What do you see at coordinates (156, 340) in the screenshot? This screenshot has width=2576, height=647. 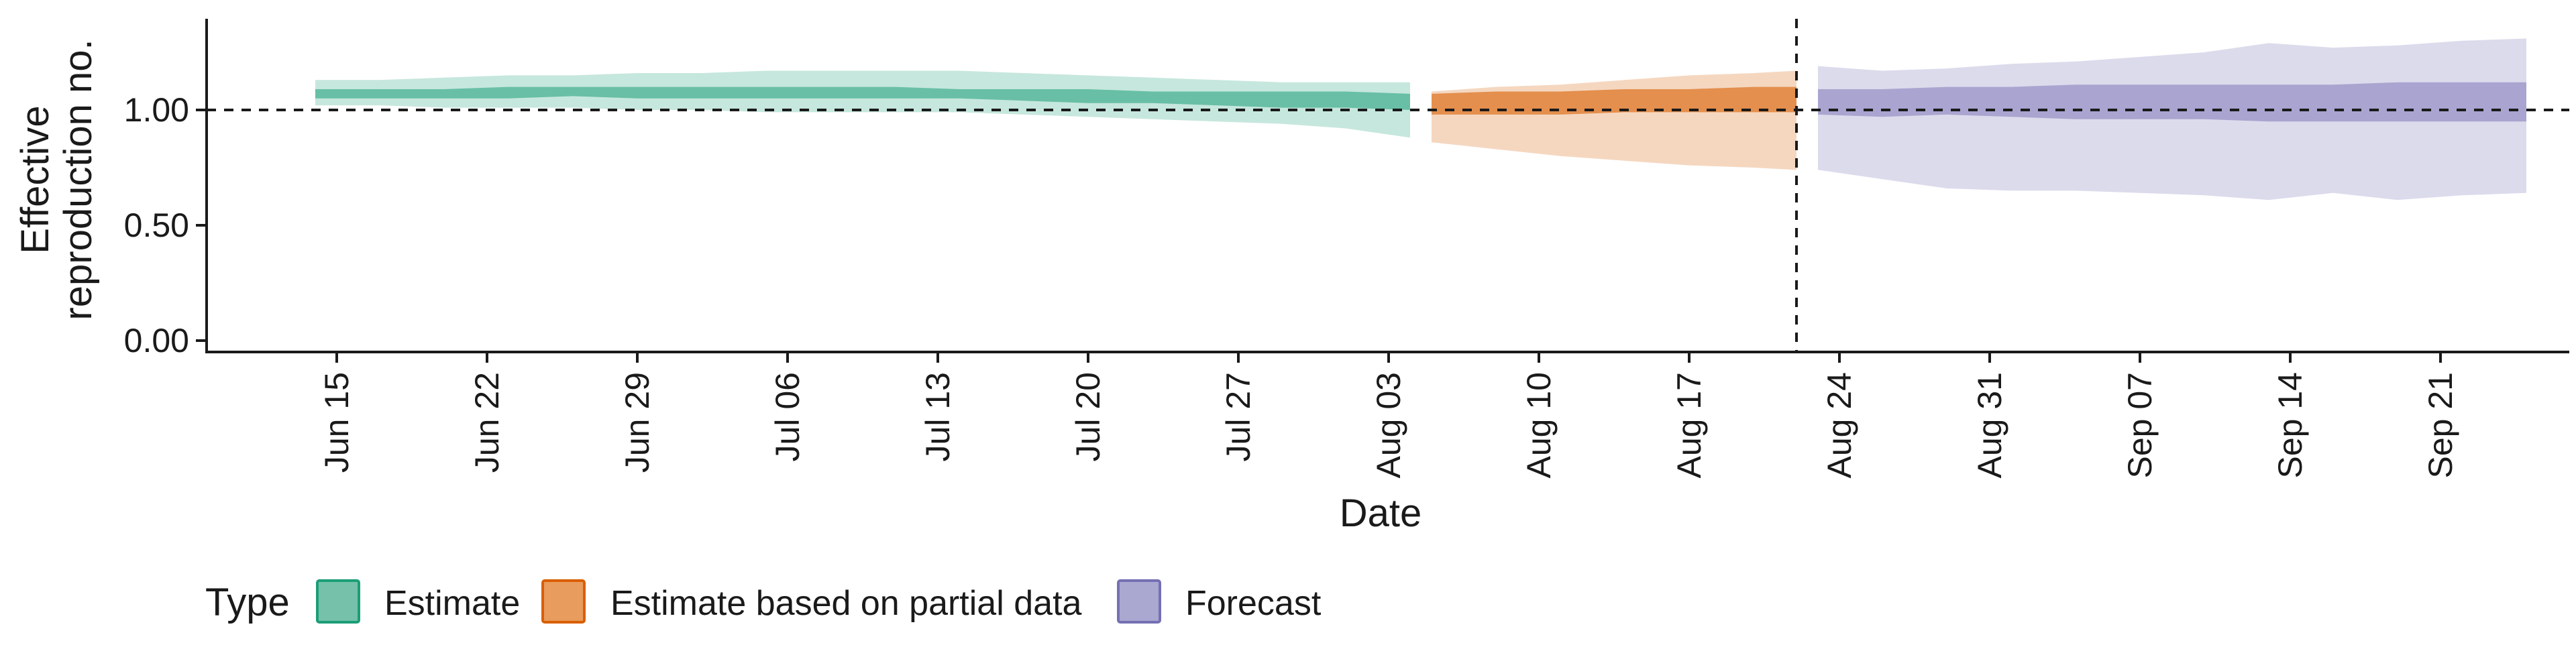 I see `y-tick-label: 0.00` at bounding box center [156, 340].